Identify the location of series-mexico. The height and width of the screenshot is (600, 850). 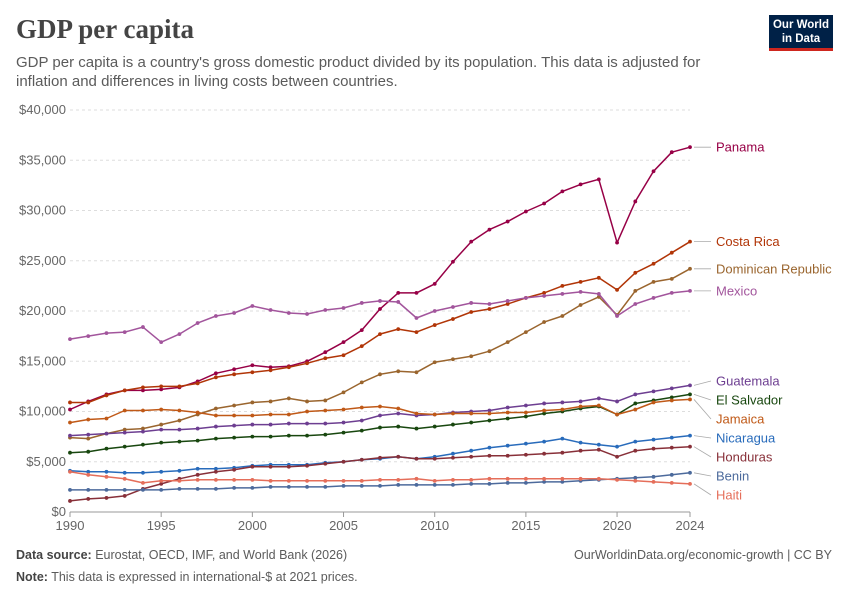
(380, 317).